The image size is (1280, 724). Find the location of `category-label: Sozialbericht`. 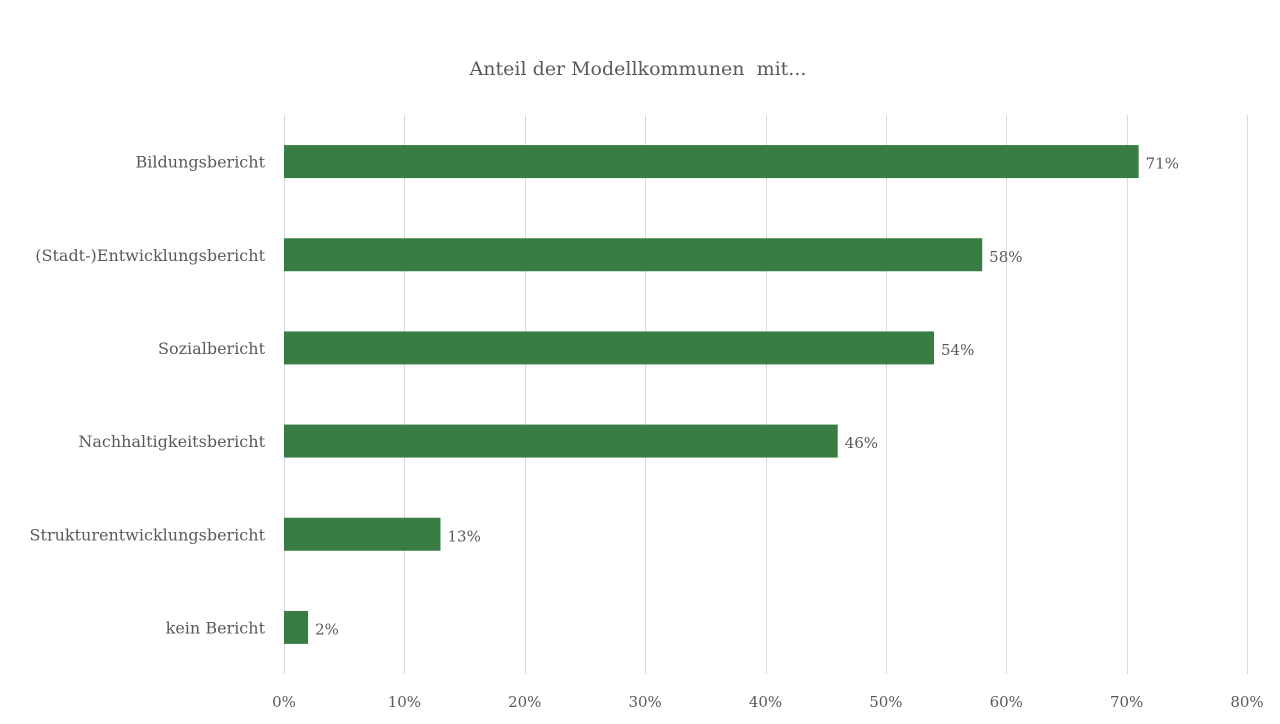

category-label: Sozialbericht is located at coordinates (212, 348).